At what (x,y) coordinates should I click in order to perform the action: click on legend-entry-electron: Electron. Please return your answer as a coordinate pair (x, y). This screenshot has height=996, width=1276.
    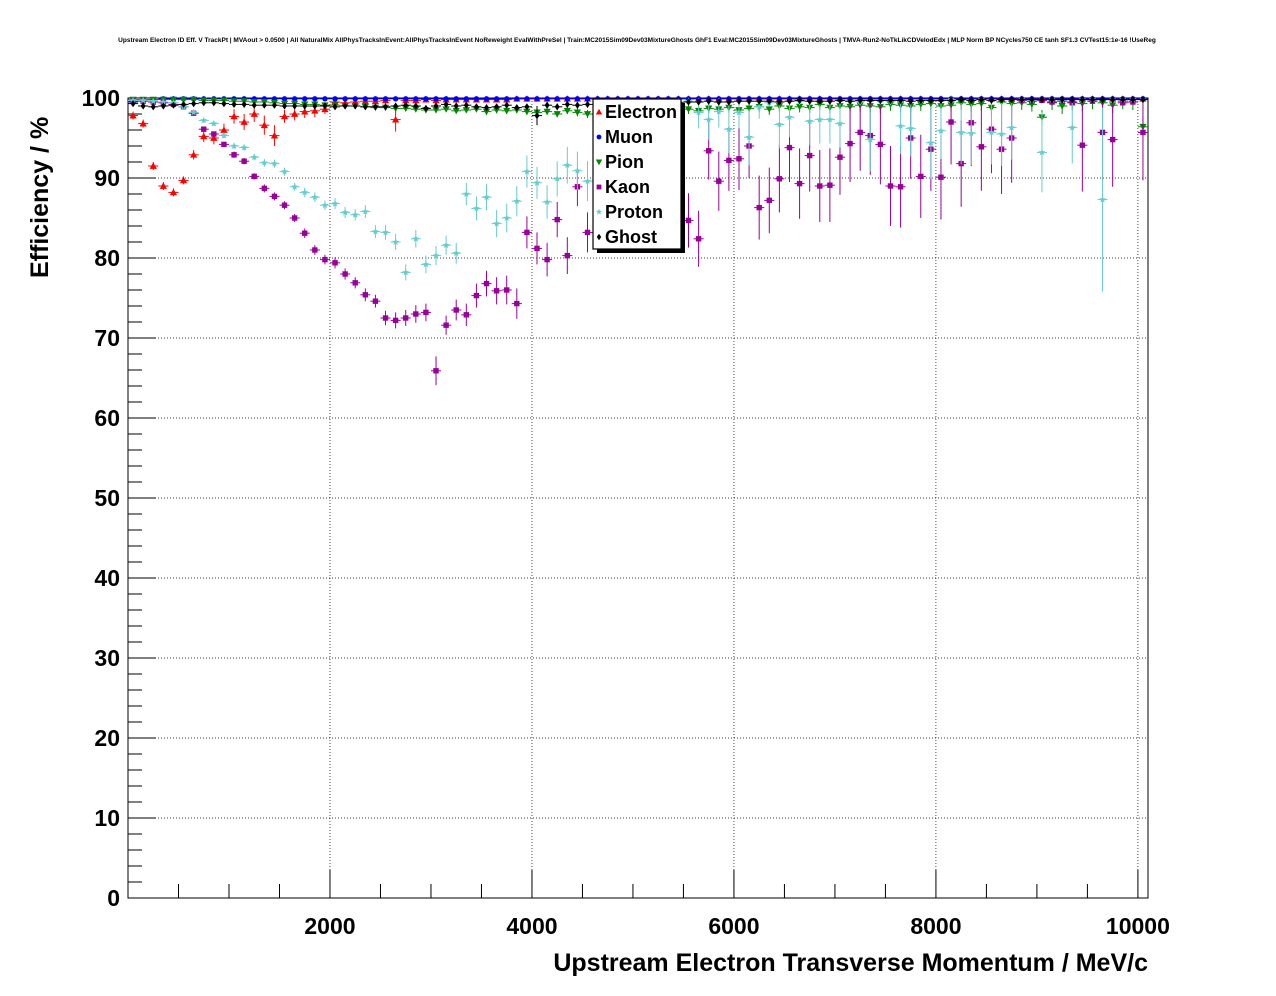
    Looking at the image, I should click on (636, 112).